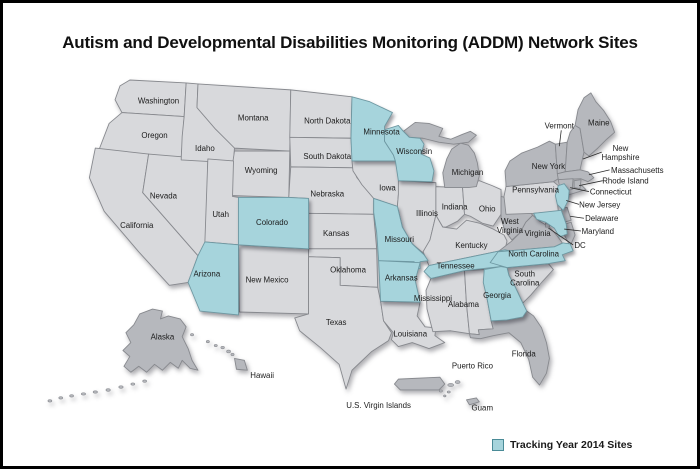  What do you see at coordinates (413, 324) in the screenshot?
I see `state-louisiana` at bounding box center [413, 324].